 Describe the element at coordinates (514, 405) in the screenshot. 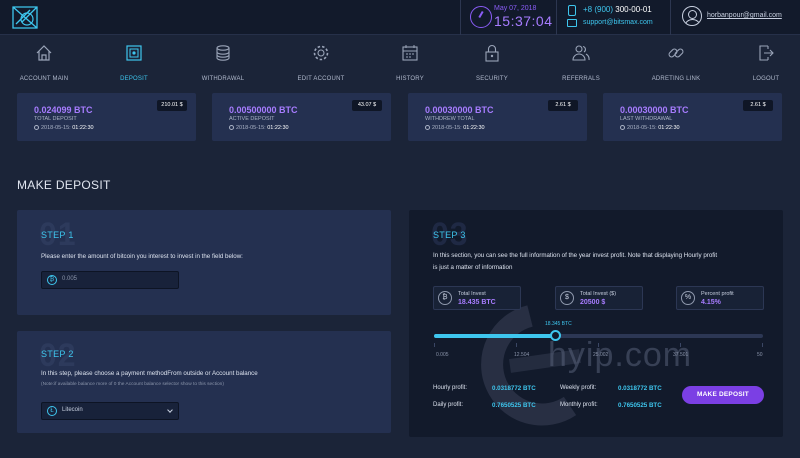

I see `daily-profit-value: 0.7650525 BTC` at that location.